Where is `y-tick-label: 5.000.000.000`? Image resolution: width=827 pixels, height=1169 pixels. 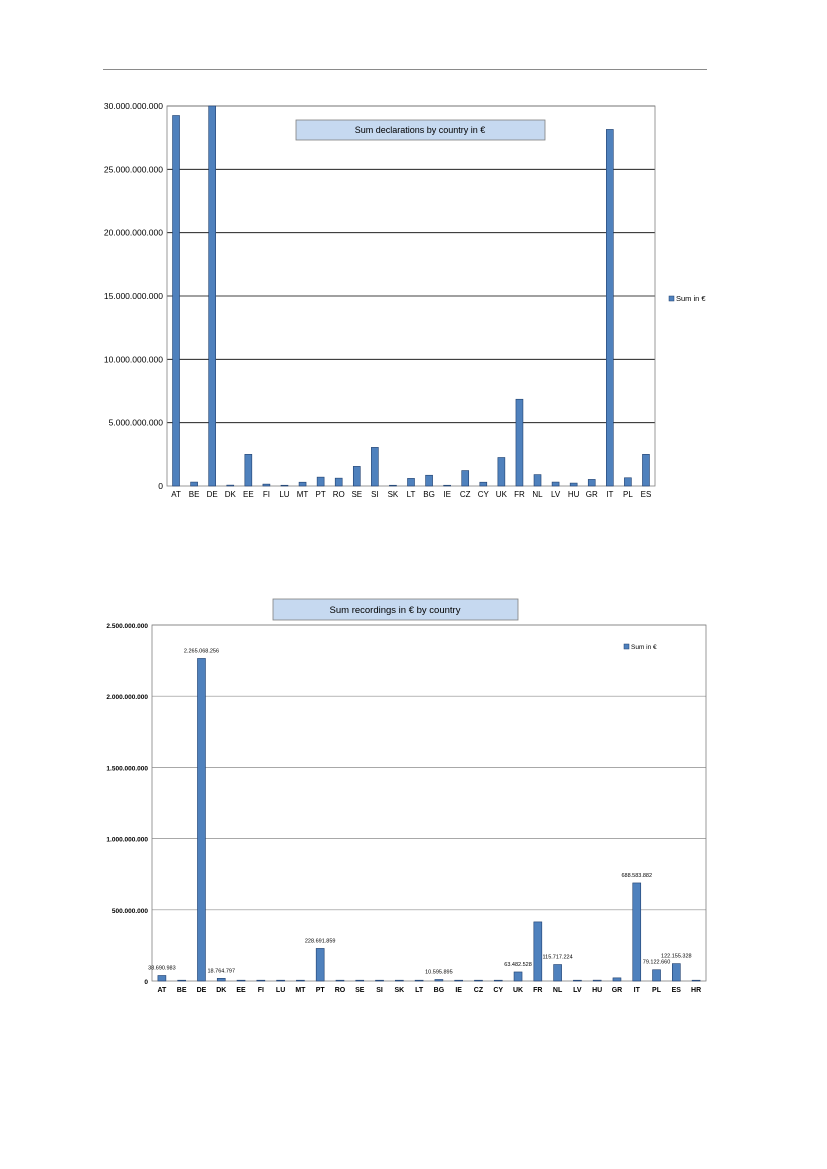
y-tick-label: 5.000.000.000 is located at coordinates (136, 423).